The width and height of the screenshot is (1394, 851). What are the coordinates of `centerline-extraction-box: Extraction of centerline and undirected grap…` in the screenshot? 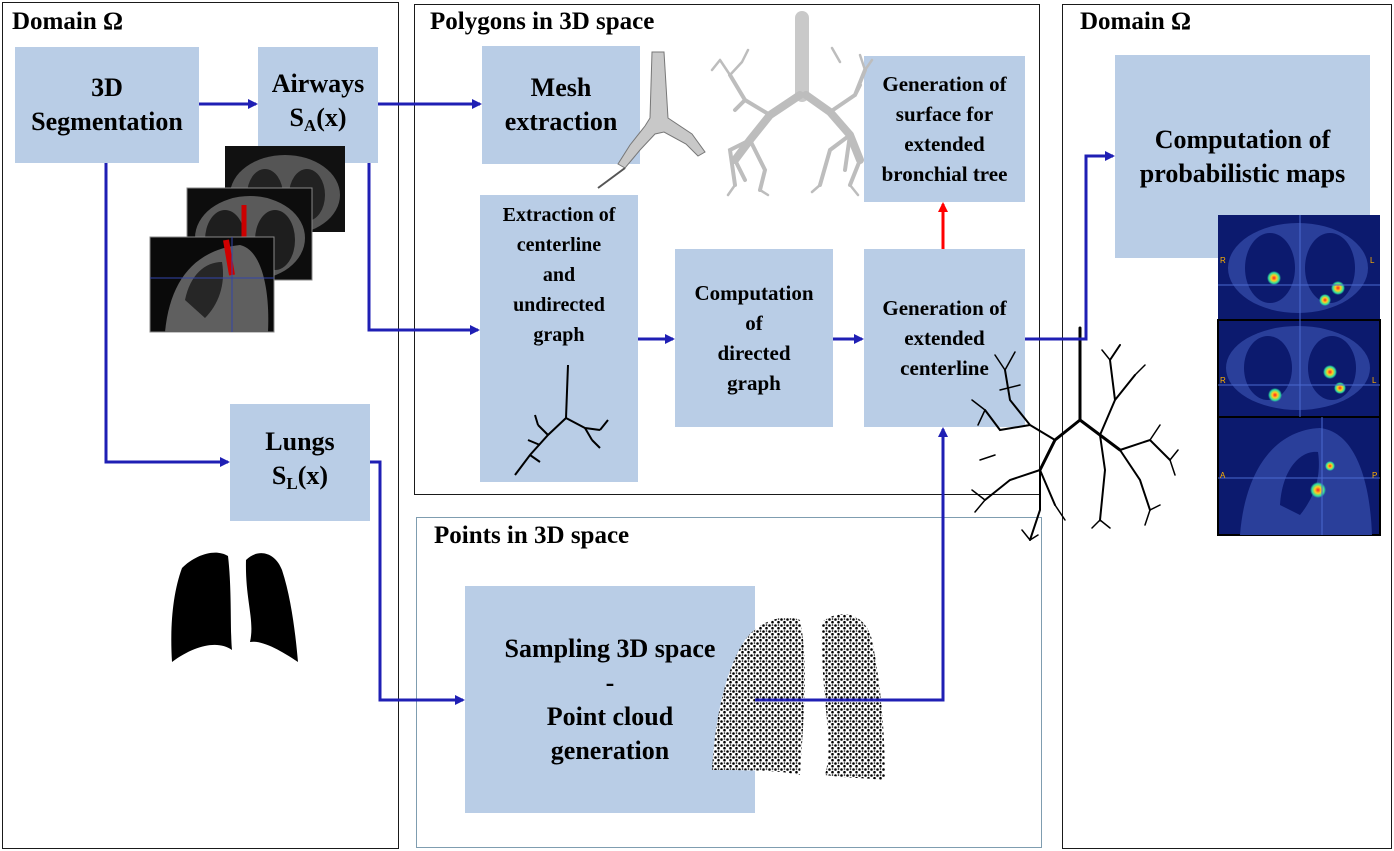 It's located at (559, 338).